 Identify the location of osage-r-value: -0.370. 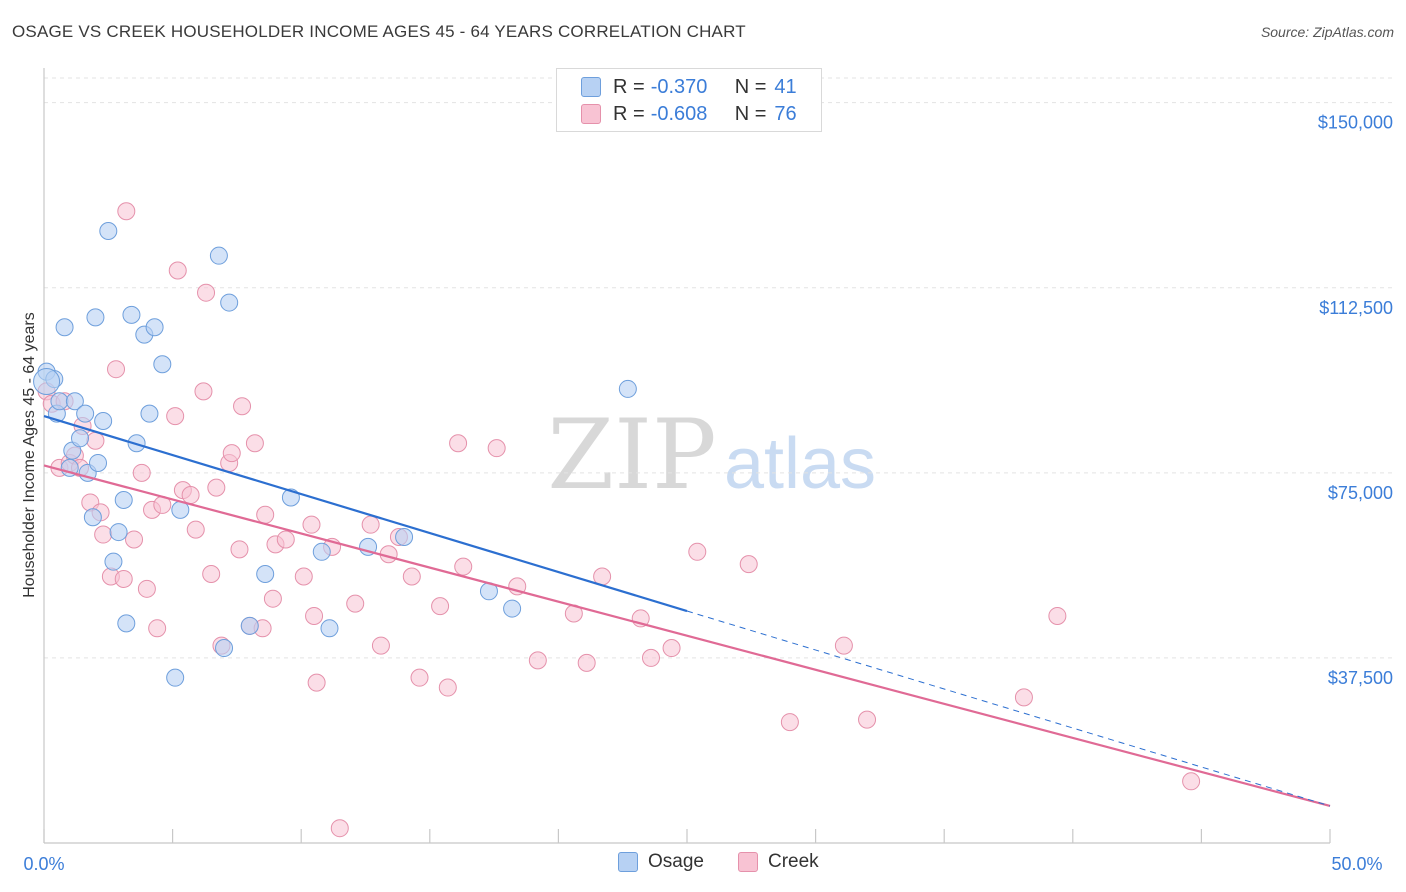
(679, 86).